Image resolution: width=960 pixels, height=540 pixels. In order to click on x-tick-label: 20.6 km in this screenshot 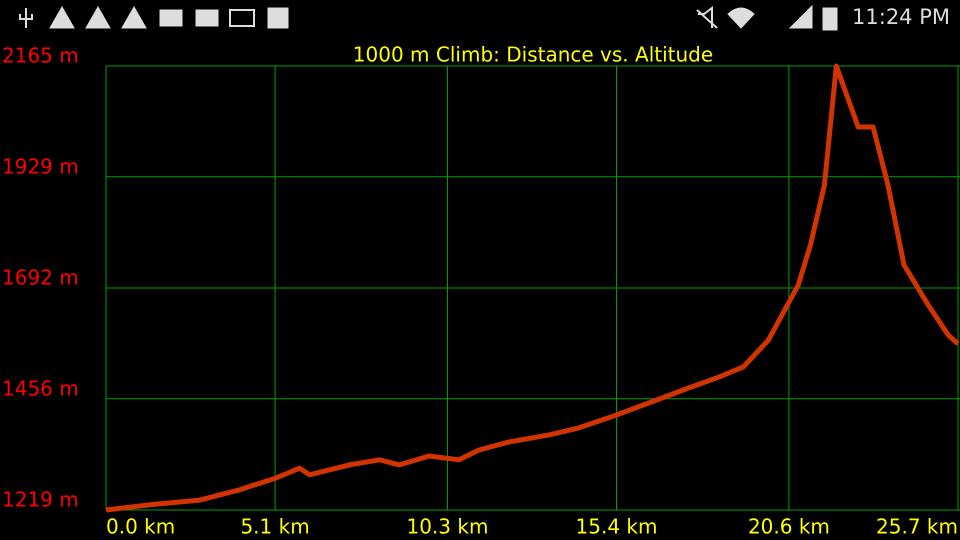, I will do `click(789, 527)`.